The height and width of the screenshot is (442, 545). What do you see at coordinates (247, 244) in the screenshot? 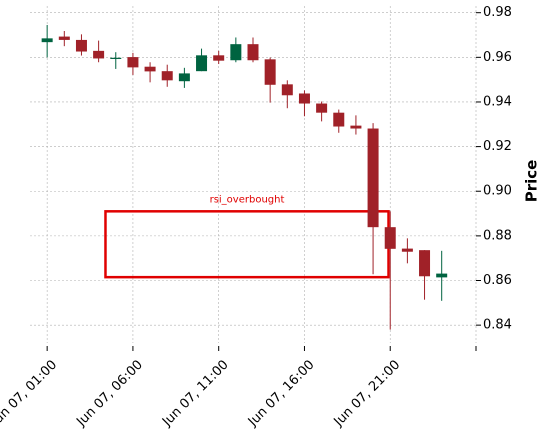
I see `annotation-box` at bounding box center [247, 244].